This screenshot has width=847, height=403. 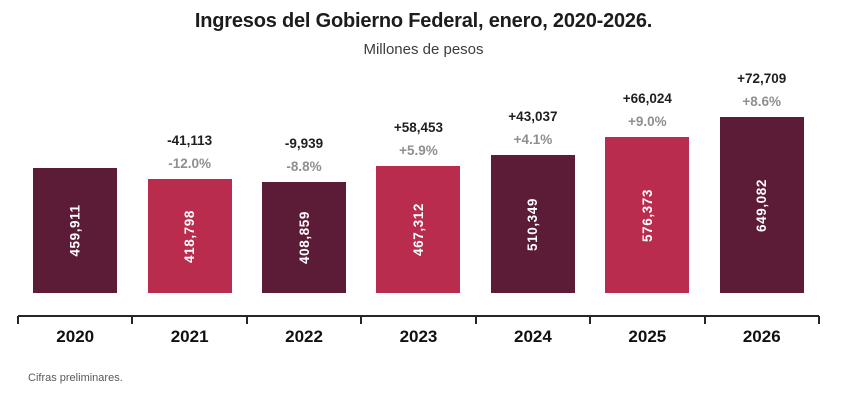 I want to click on change-label: +58,453, so click(x=418, y=127).